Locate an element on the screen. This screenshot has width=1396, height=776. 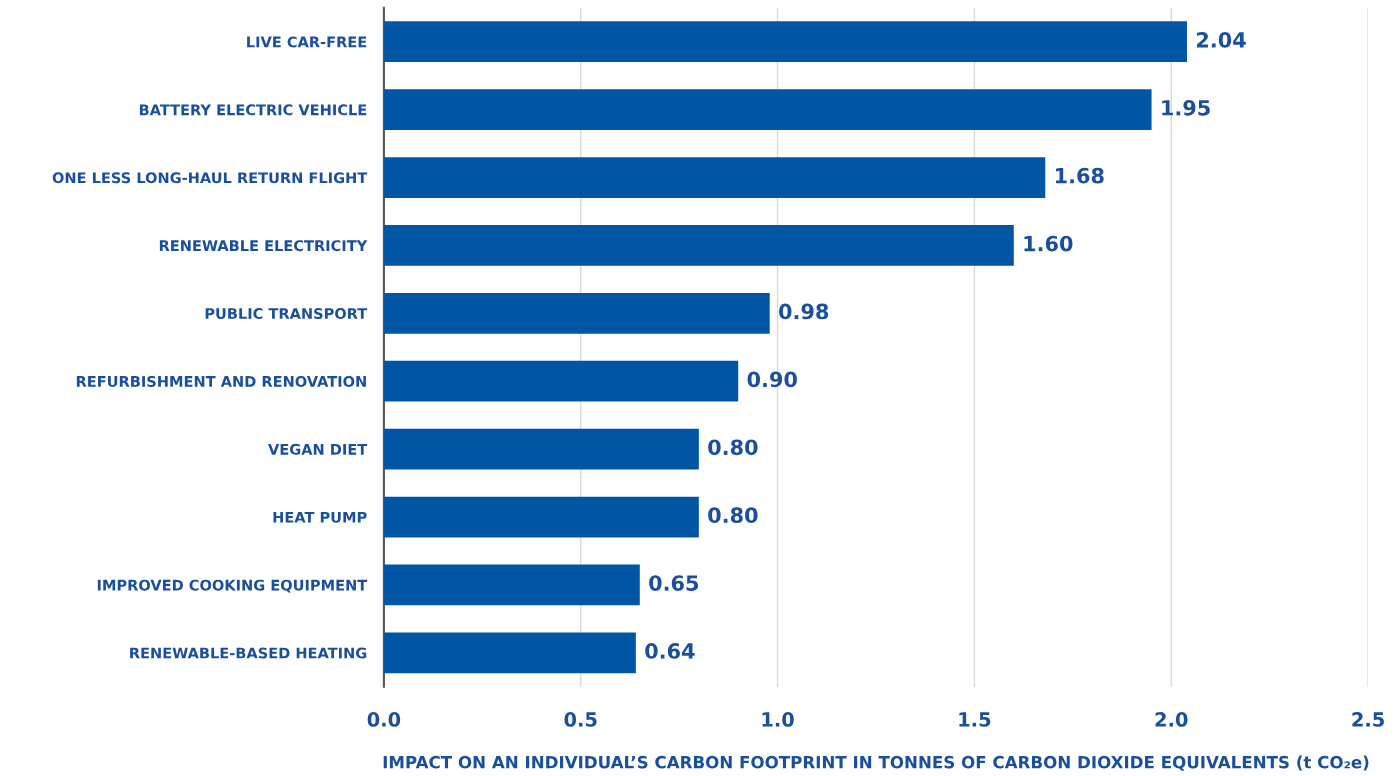
y-tick-label: PUBLIC TRANSPORT is located at coordinates (286, 314).